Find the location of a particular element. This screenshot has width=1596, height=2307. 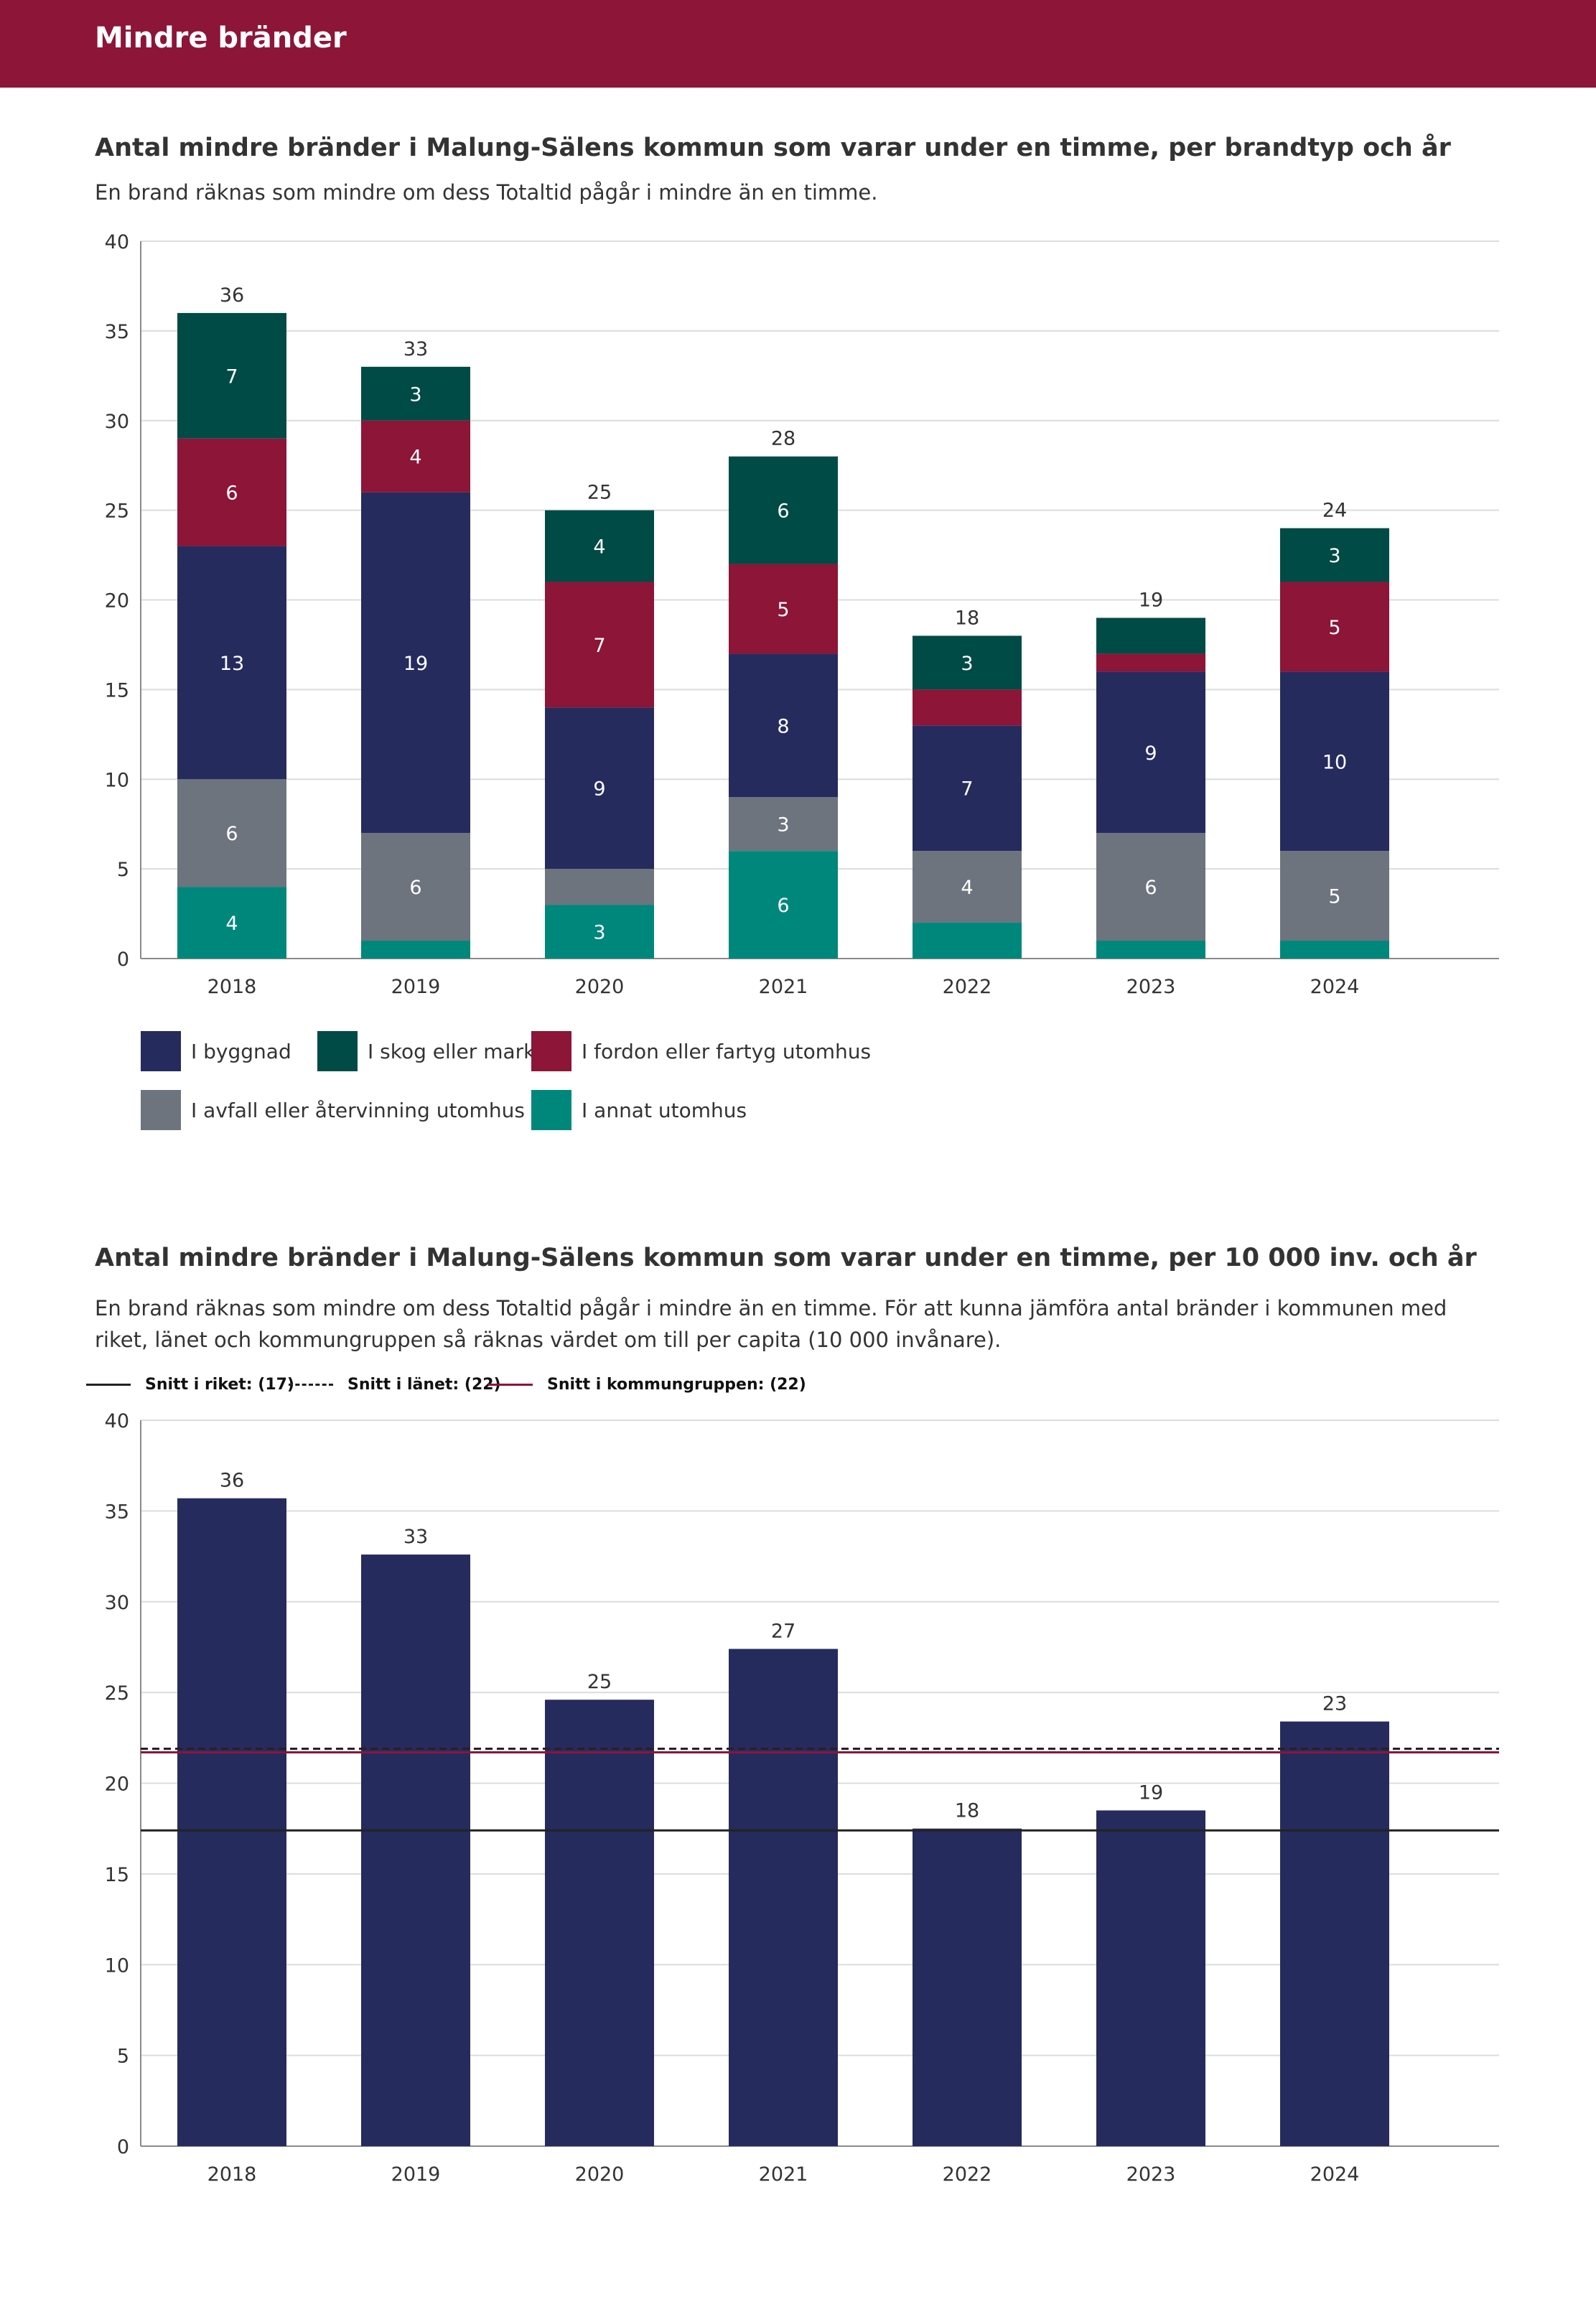

total-value-label: 18 is located at coordinates (967, 618).